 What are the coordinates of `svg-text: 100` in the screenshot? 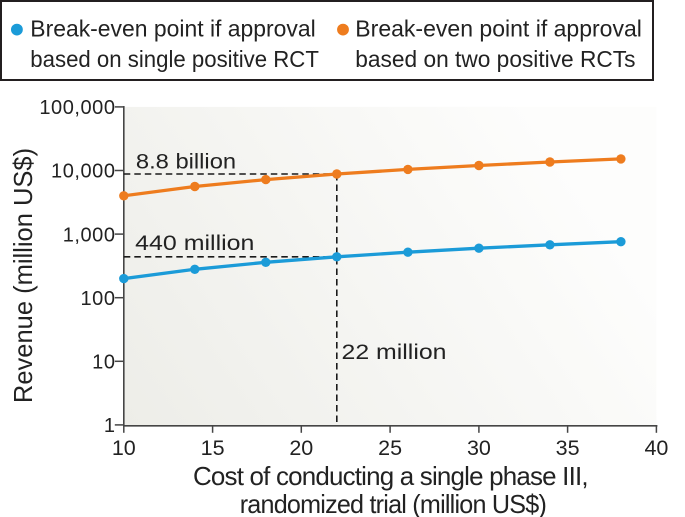 It's located at (97, 299).